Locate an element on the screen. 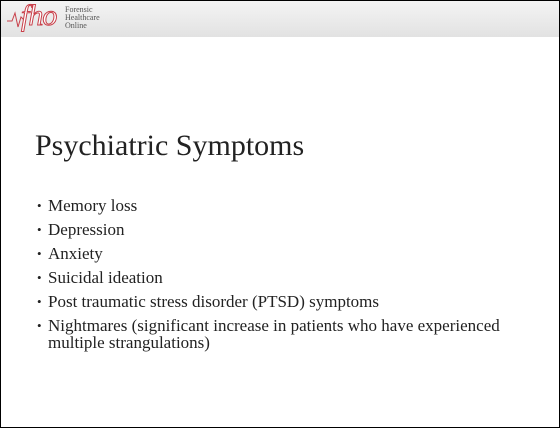  logo-line: Healthcare is located at coordinates (82, 17).